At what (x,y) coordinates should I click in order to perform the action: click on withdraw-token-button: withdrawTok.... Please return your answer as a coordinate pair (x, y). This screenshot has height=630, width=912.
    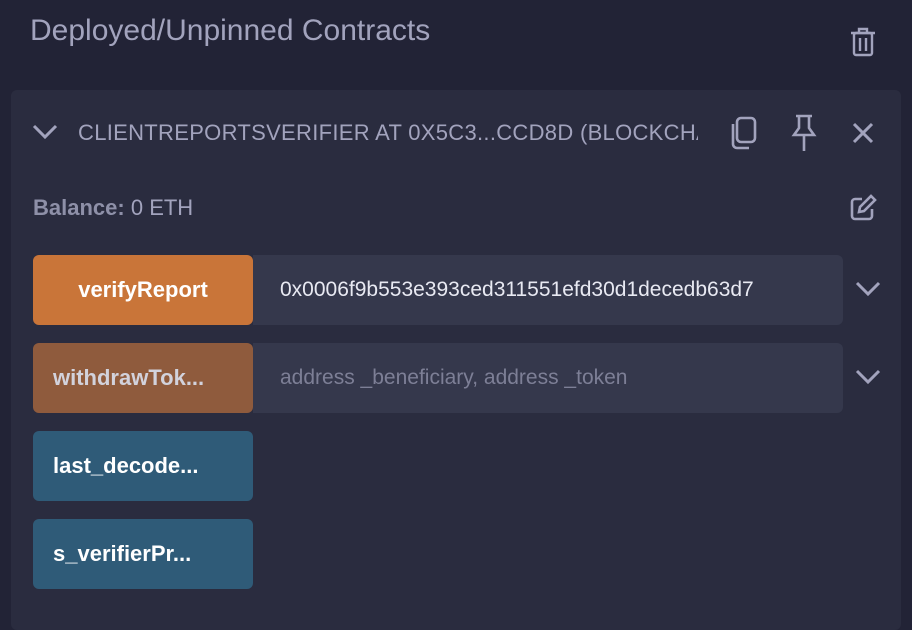
    Looking at the image, I should click on (143, 378).